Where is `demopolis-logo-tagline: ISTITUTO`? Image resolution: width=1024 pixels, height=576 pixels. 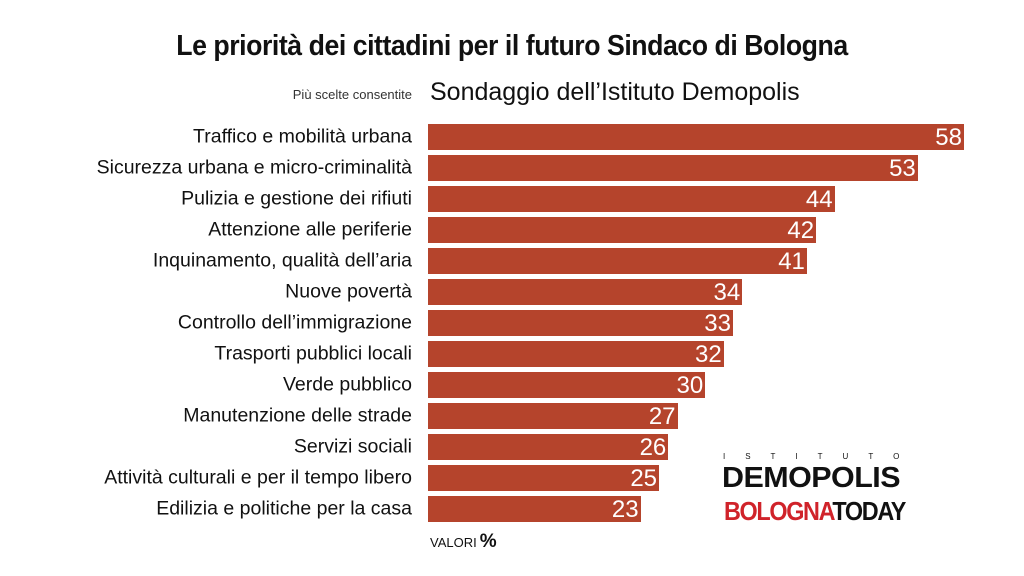
demopolis-logo-tagline: ISTITUTO is located at coordinates (821, 456).